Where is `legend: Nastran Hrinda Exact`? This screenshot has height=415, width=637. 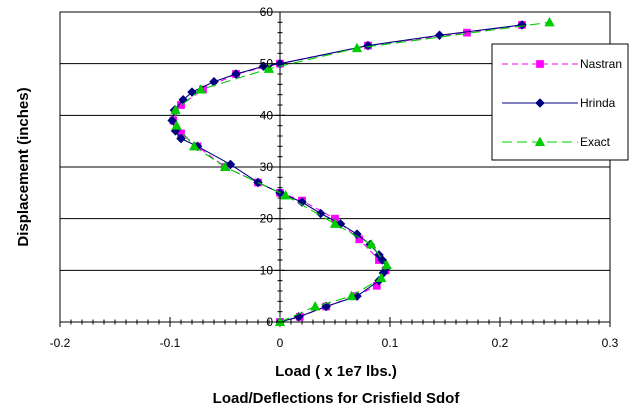 legend: Nastran Hrinda Exact is located at coordinates (560, 102).